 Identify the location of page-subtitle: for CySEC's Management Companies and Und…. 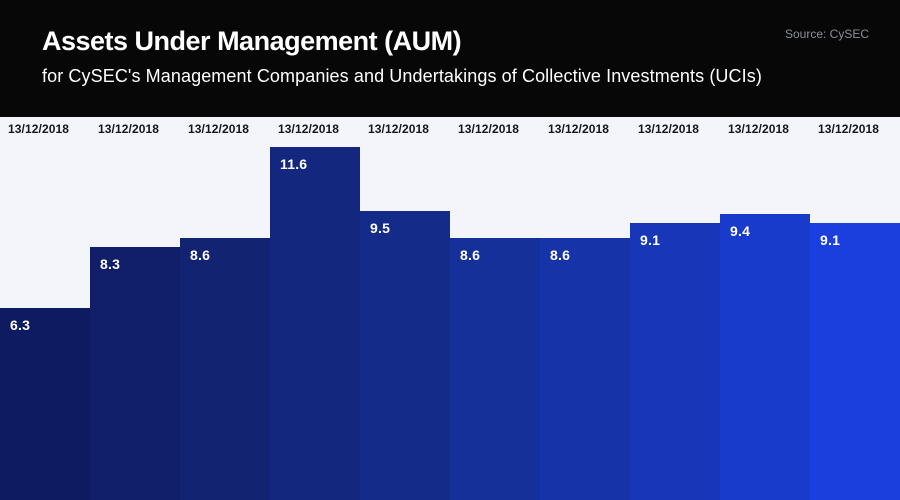
(402, 76).